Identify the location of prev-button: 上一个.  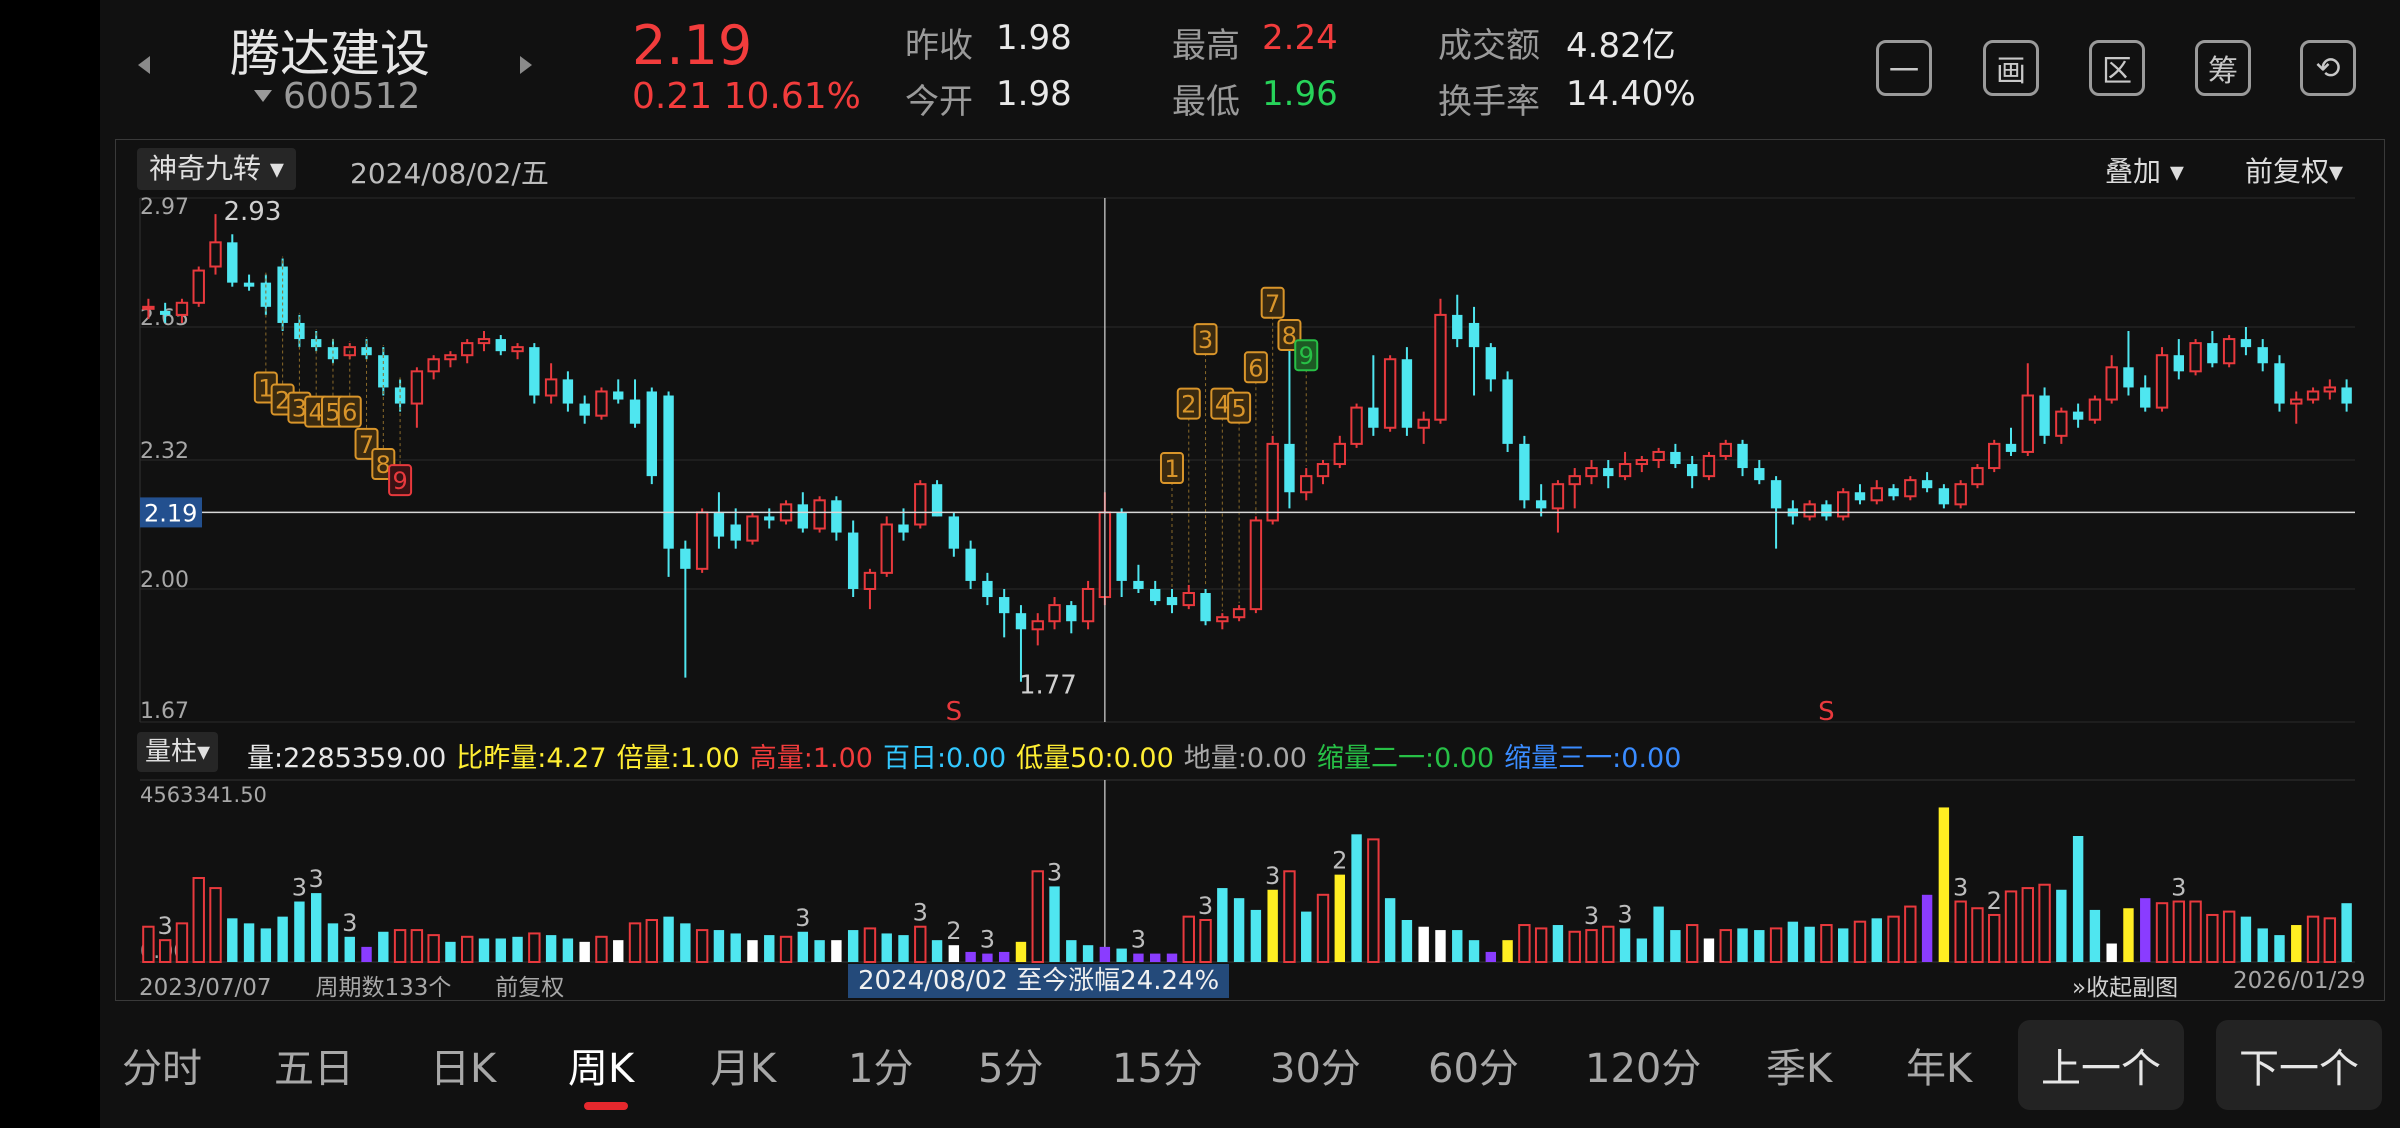
(2101, 1065).